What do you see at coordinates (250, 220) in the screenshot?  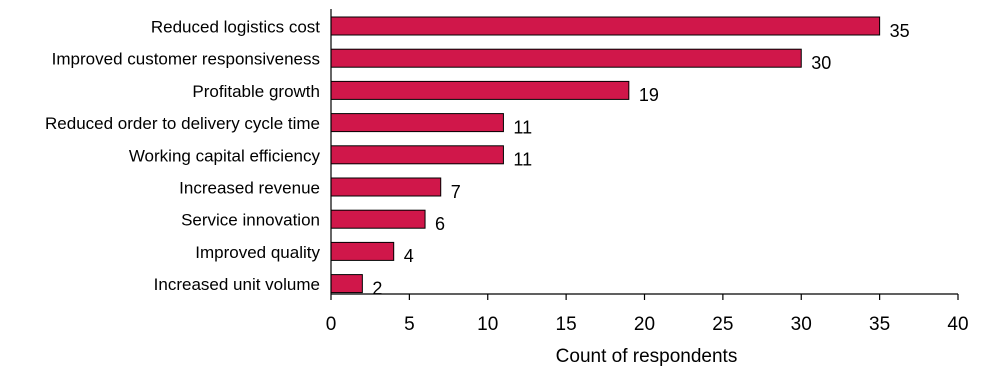 I see `category-label: Service innovation` at bounding box center [250, 220].